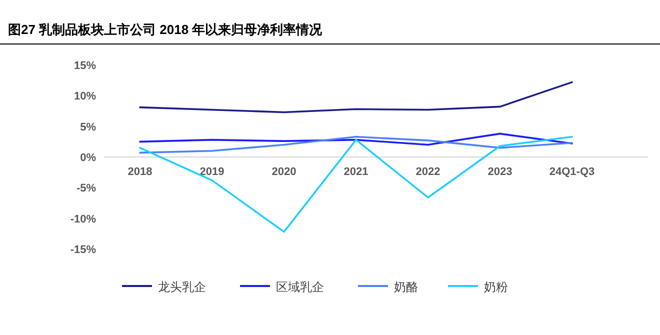 The width and height of the screenshot is (660, 335). Describe the element at coordinates (496, 287) in the screenshot. I see `legend-label: 奶粉` at that location.